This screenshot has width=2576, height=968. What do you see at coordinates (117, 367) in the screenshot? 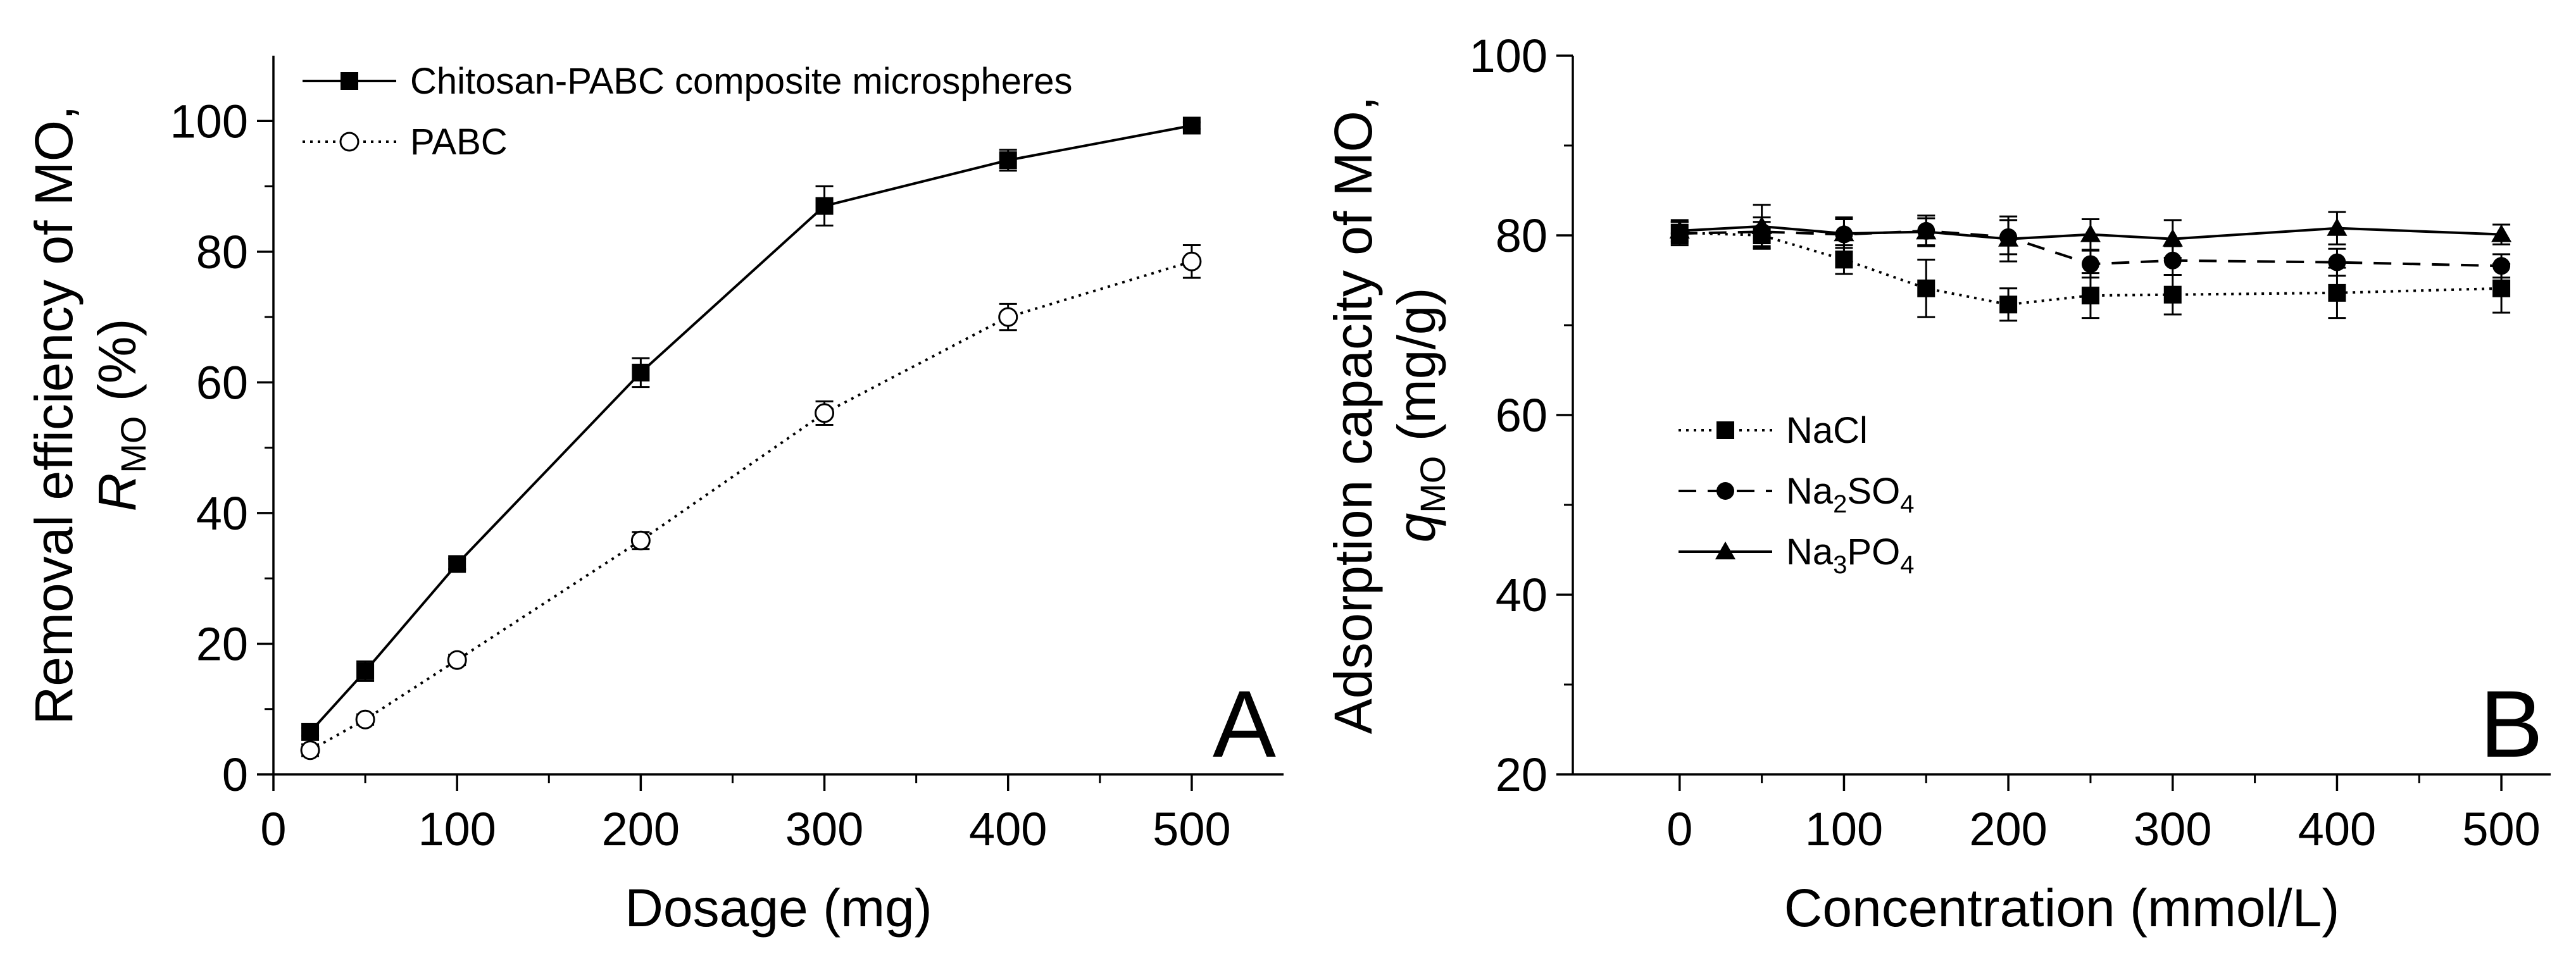
I see `y-axis-unit: (%)` at bounding box center [117, 367].